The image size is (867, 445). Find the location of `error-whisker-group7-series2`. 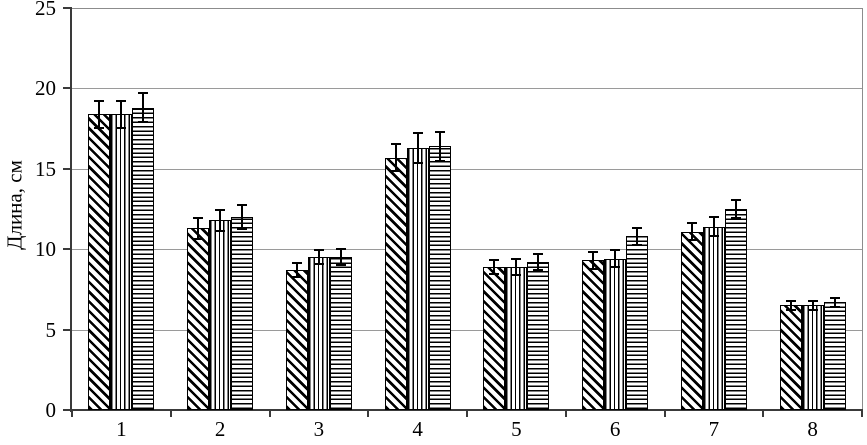

error-whisker-group7-series2 is located at coordinates (713, 227).